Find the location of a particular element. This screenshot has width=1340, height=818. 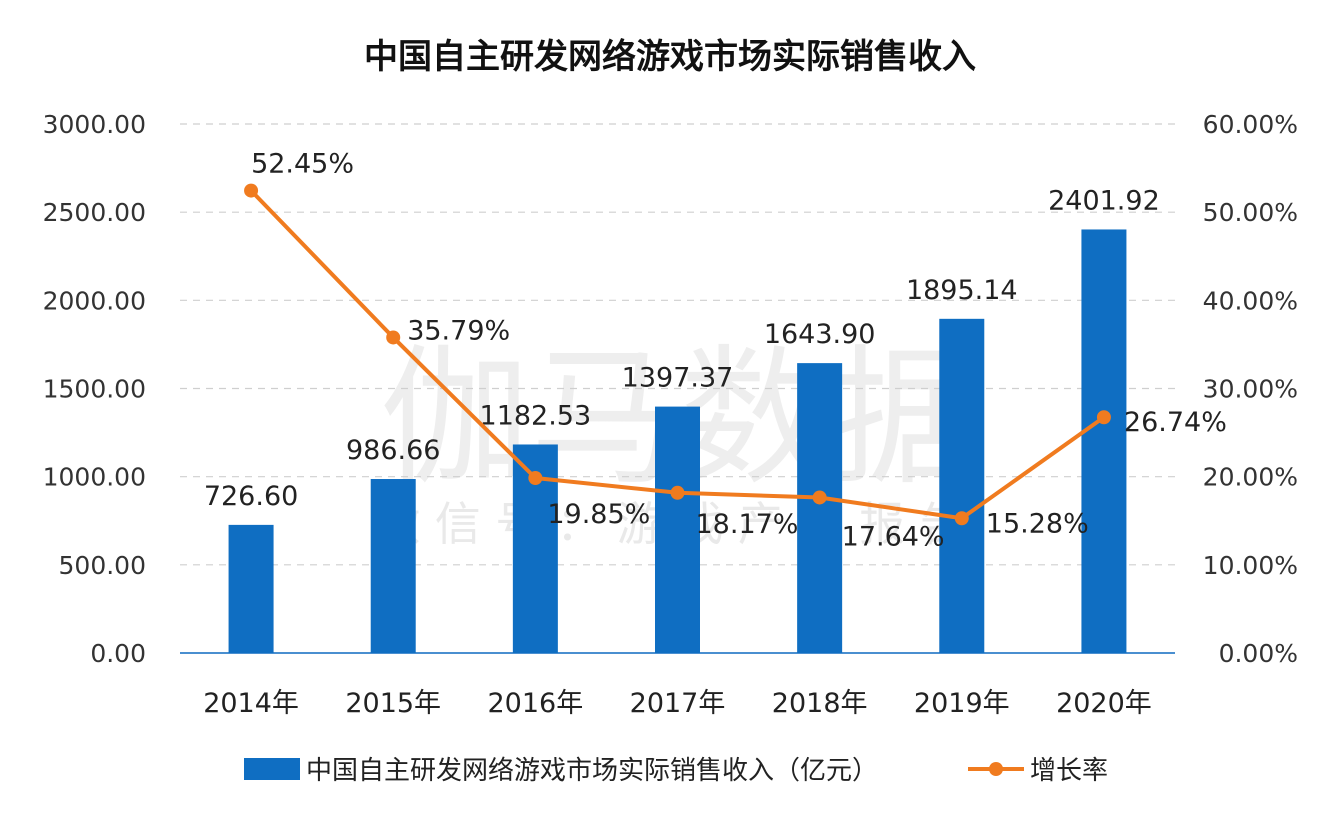

right-tick-label: 20.00% is located at coordinates (1250, 477).